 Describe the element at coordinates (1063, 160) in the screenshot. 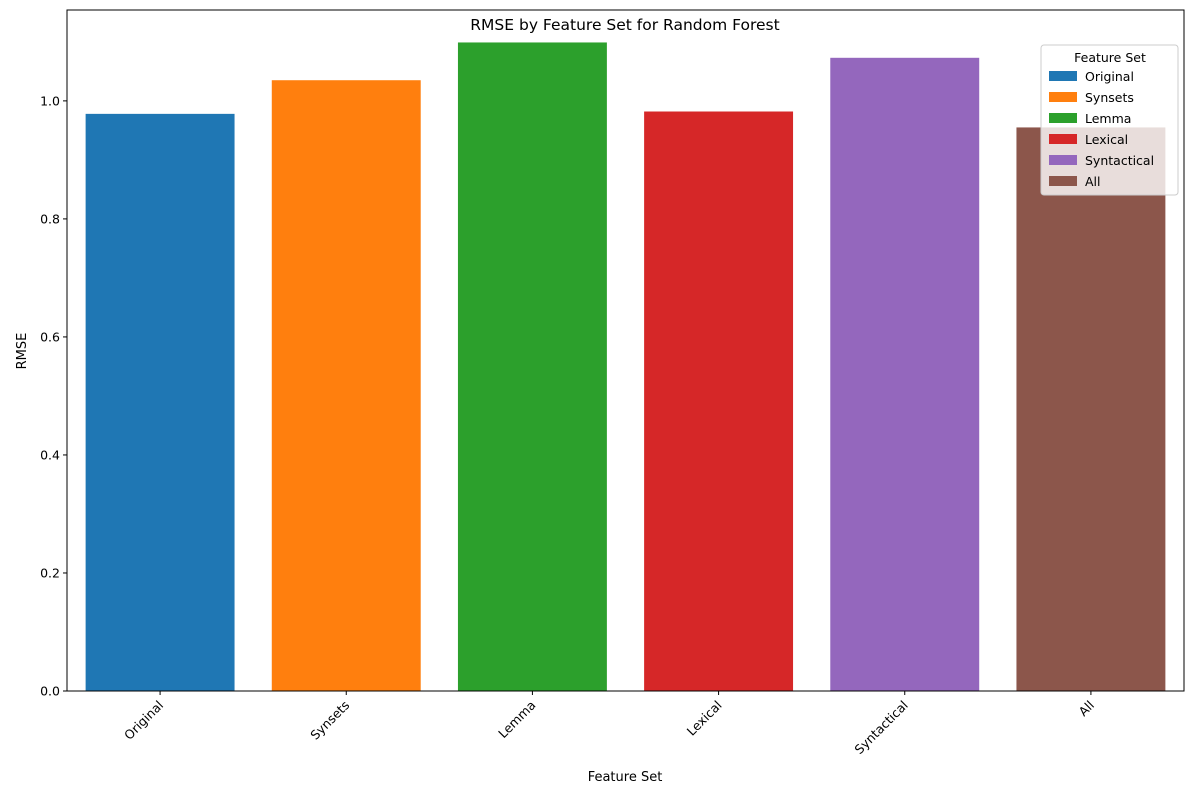

I see `legend-swatch-syntactical` at that location.